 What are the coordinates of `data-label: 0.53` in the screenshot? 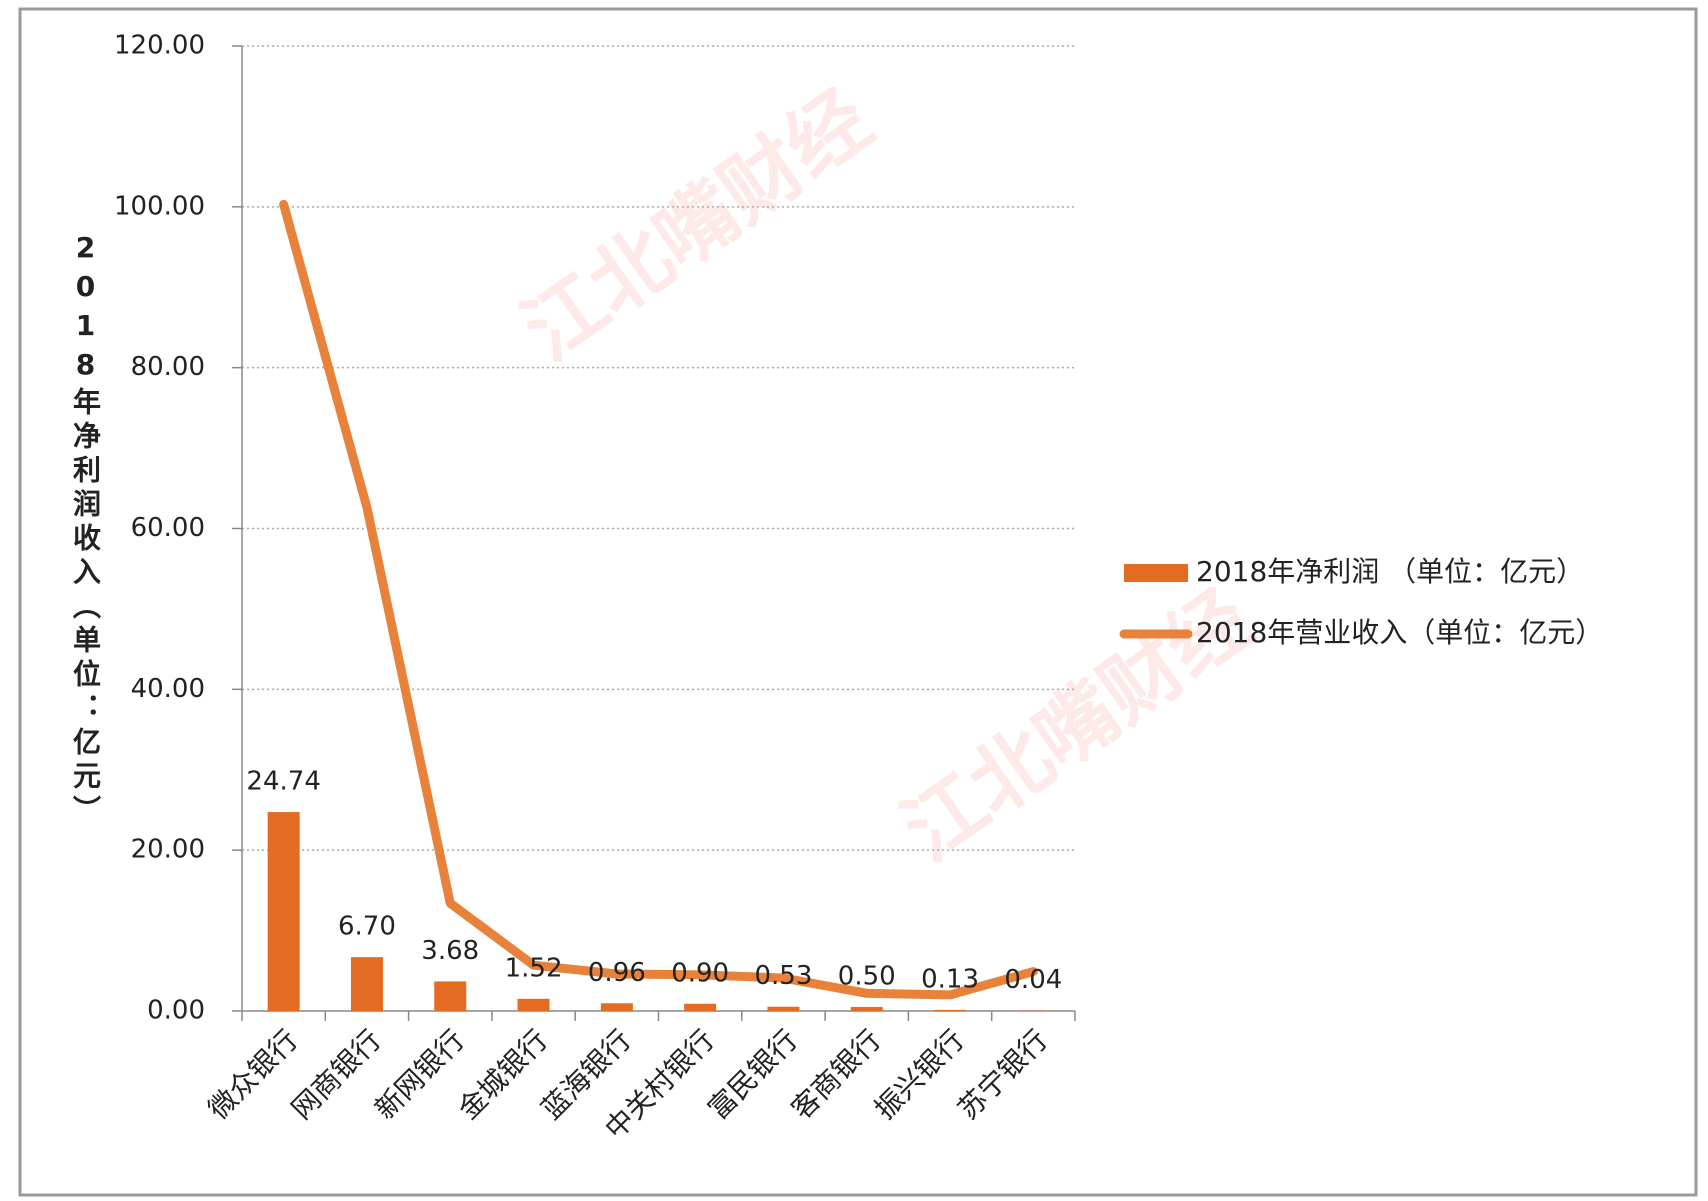 It's located at (784, 976).